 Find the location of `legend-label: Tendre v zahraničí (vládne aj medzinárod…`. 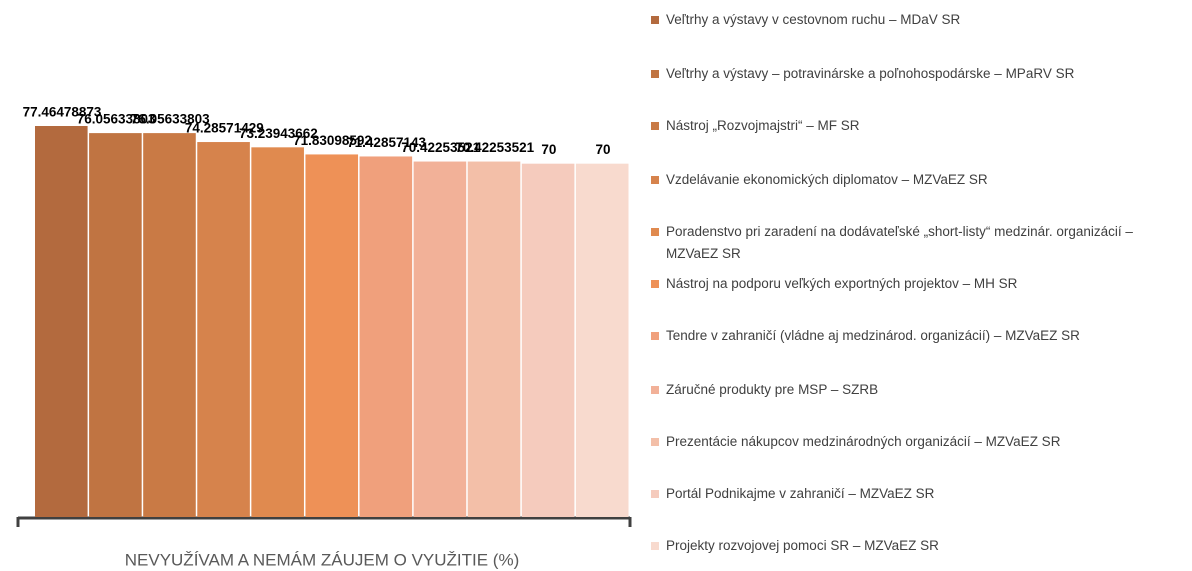

legend-label: Tendre v zahraničí (vládne aj medzinárod… is located at coordinates (873, 335).